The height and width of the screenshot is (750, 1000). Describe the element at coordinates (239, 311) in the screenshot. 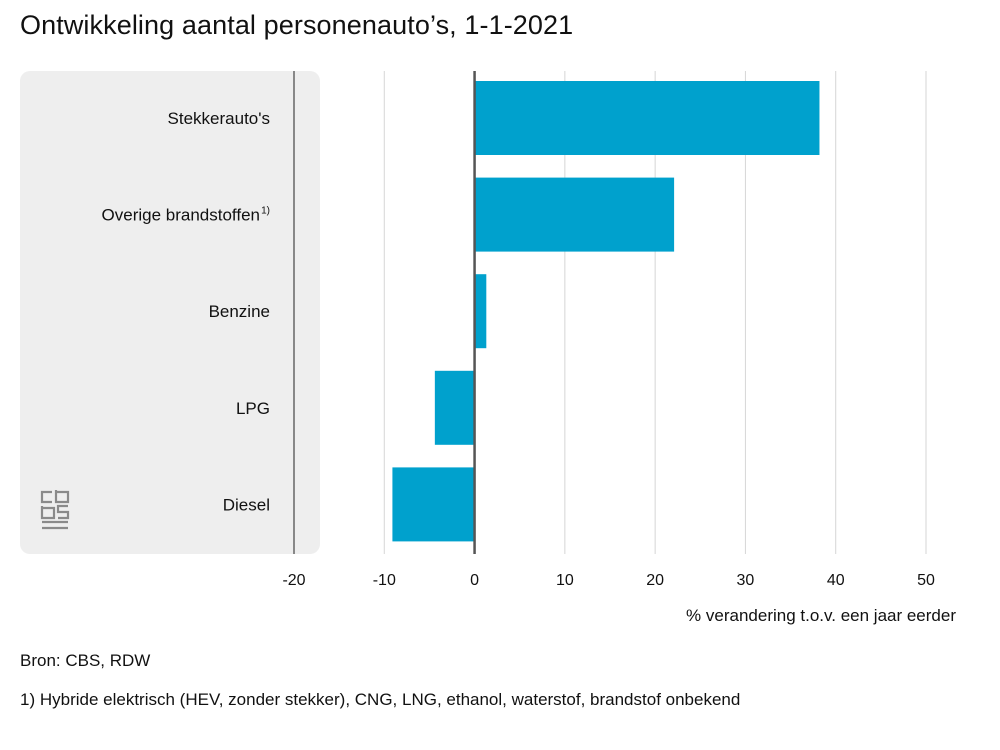

I see `category-label-benzine: Benzine` at that location.